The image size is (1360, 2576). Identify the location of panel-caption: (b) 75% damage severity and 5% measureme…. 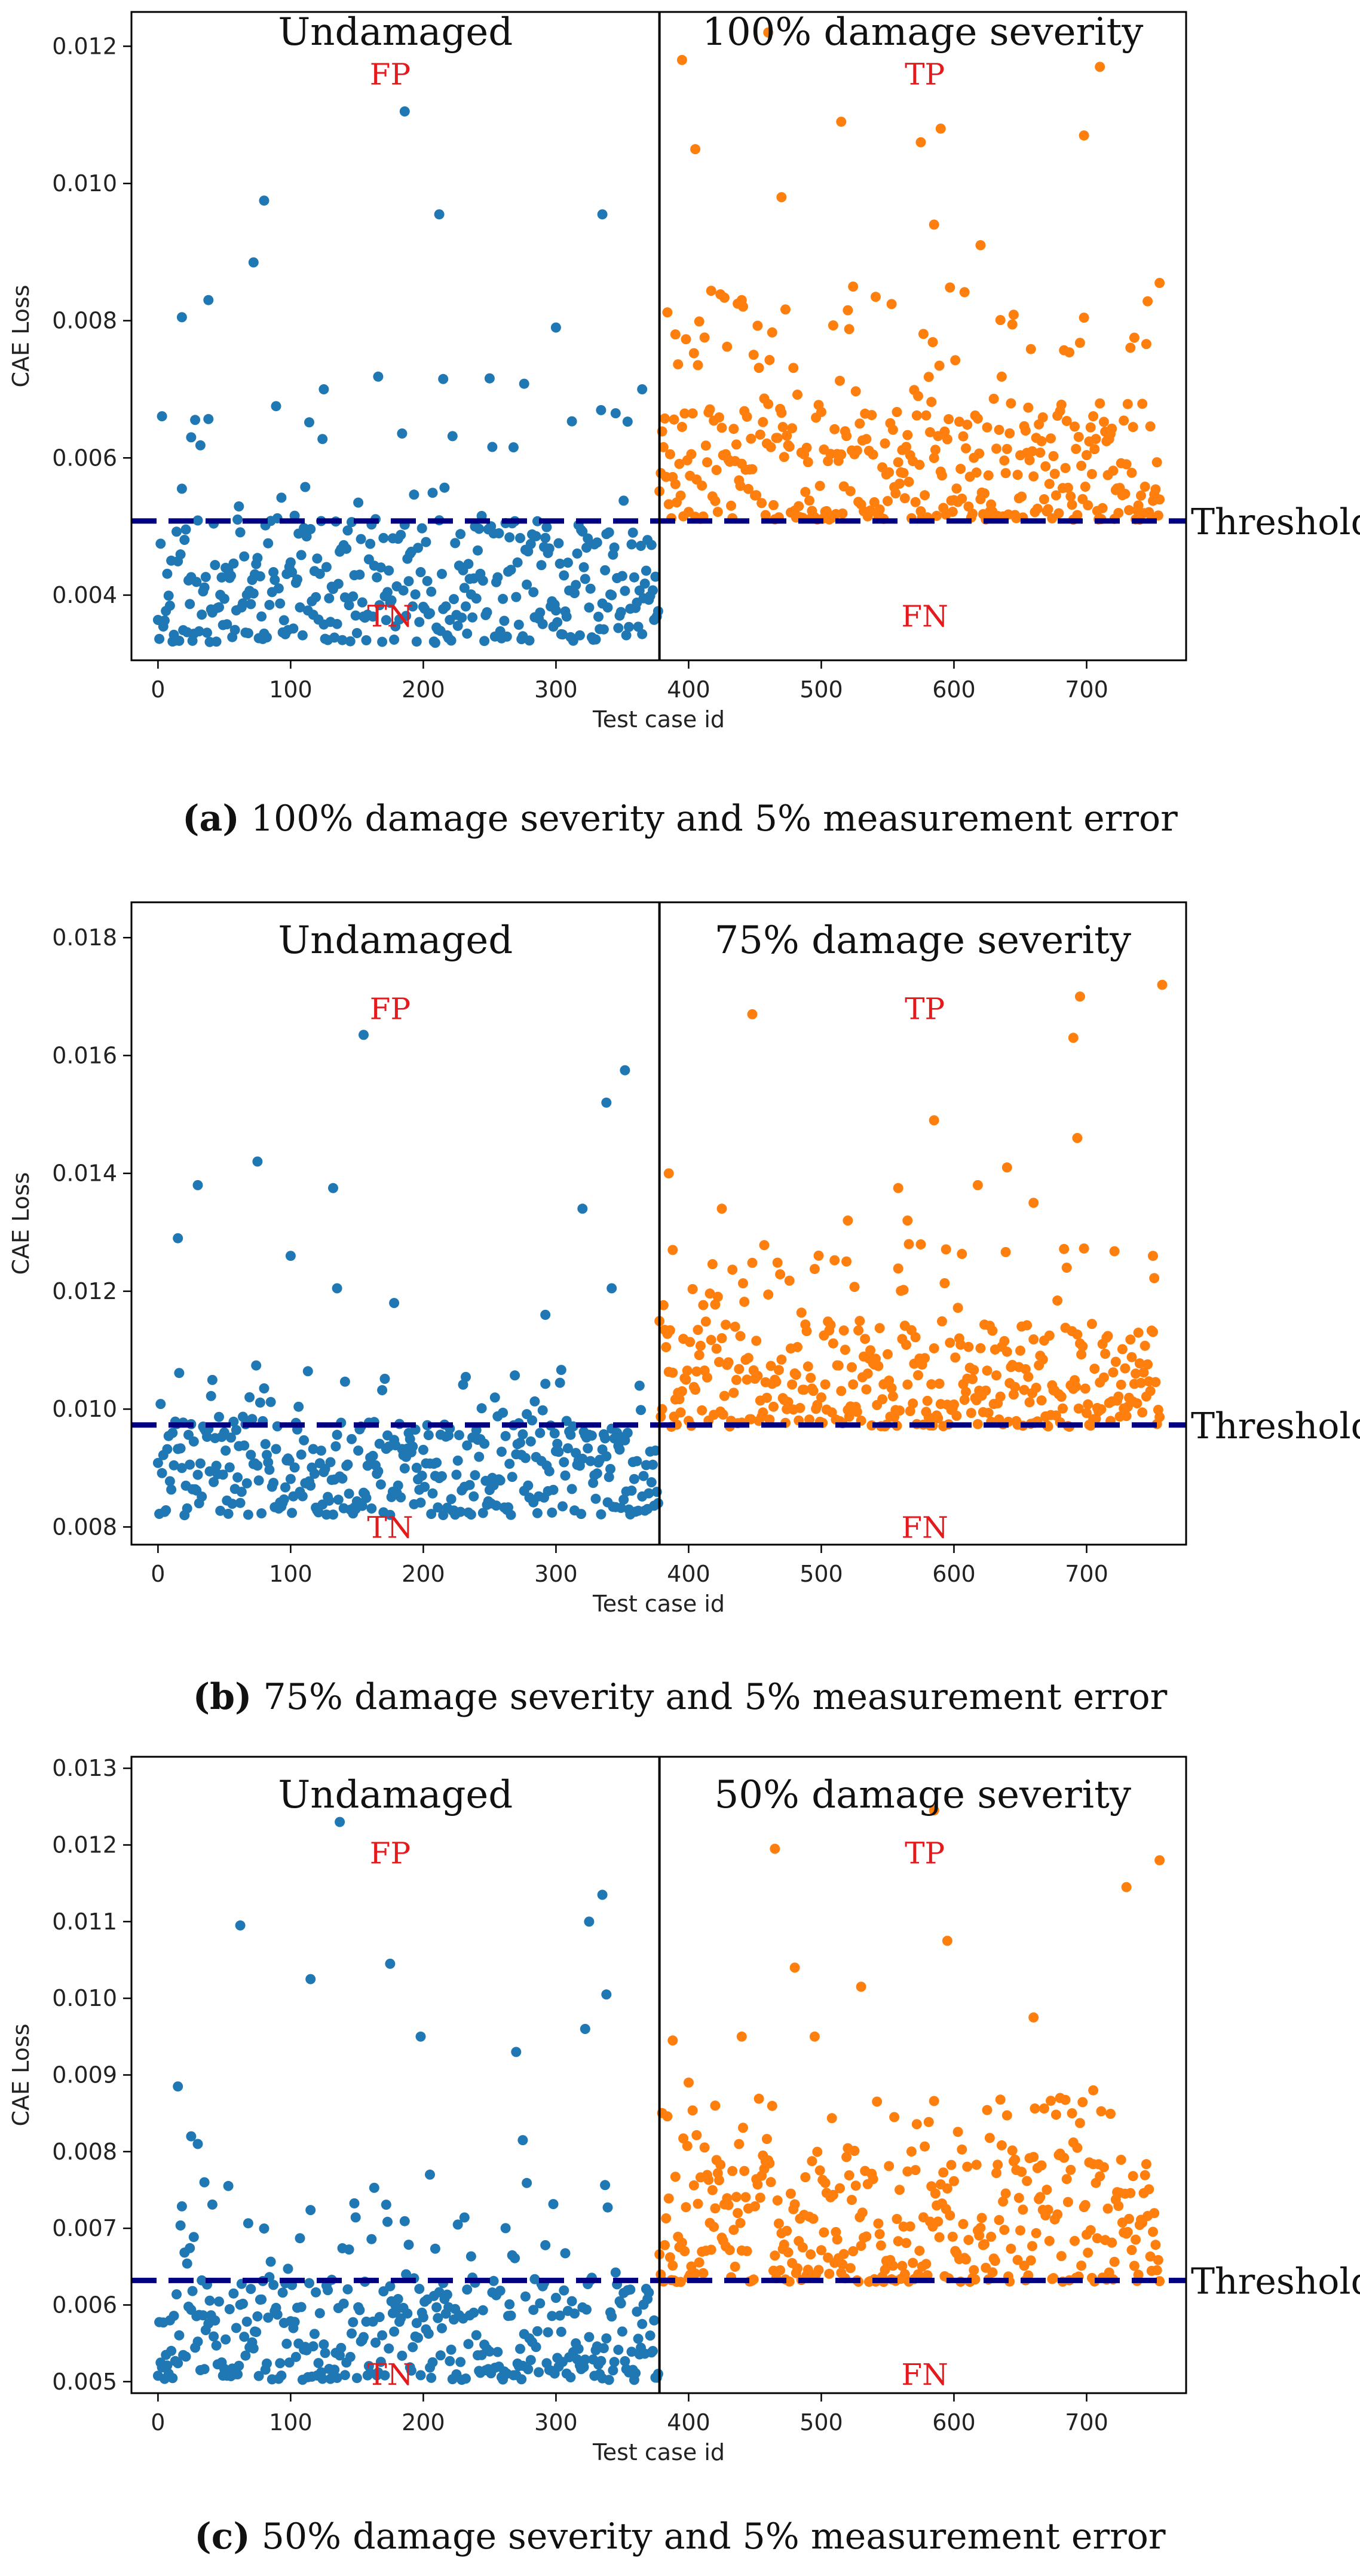
(680, 1697).